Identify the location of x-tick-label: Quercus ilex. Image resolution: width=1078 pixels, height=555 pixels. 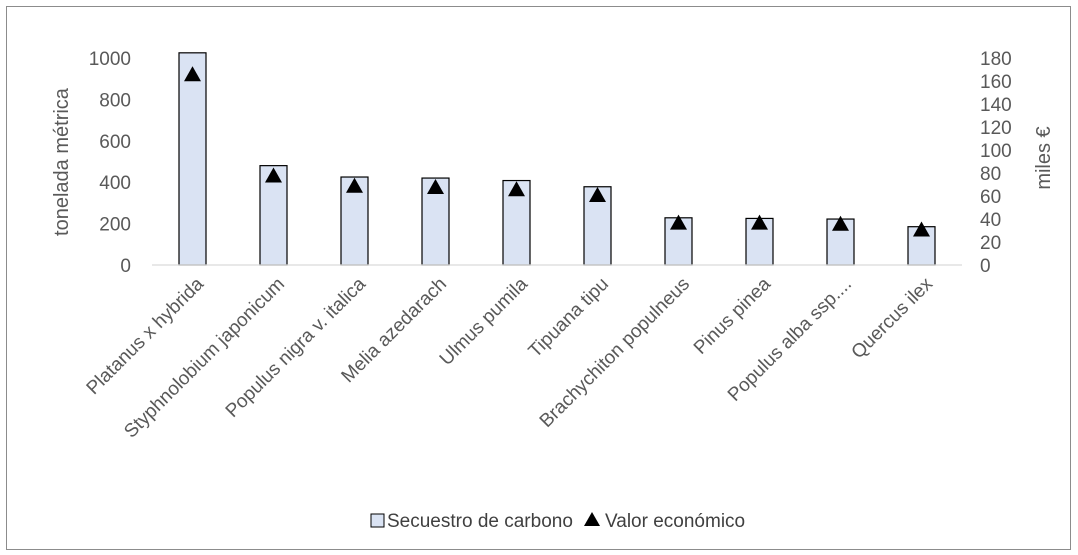
(893, 318).